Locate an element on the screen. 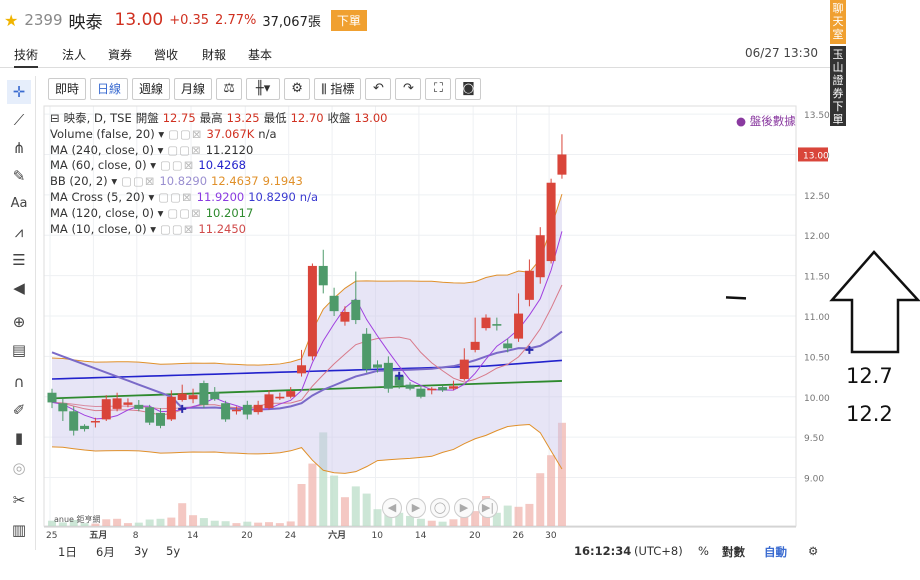 The image size is (920, 580). percent-scale-toggle: % is located at coordinates (703, 551).